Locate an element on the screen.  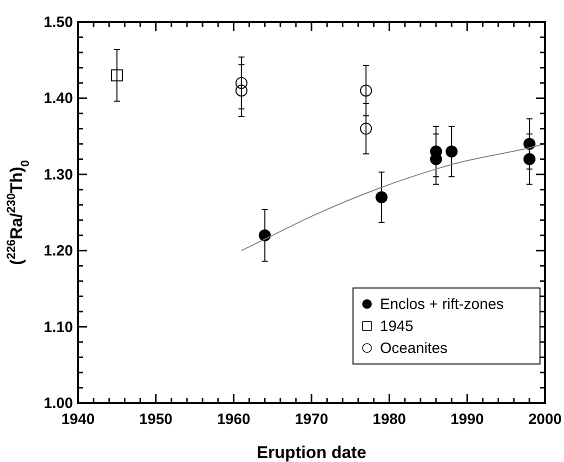
x-tick-label: 2000 is located at coordinates (545, 419).